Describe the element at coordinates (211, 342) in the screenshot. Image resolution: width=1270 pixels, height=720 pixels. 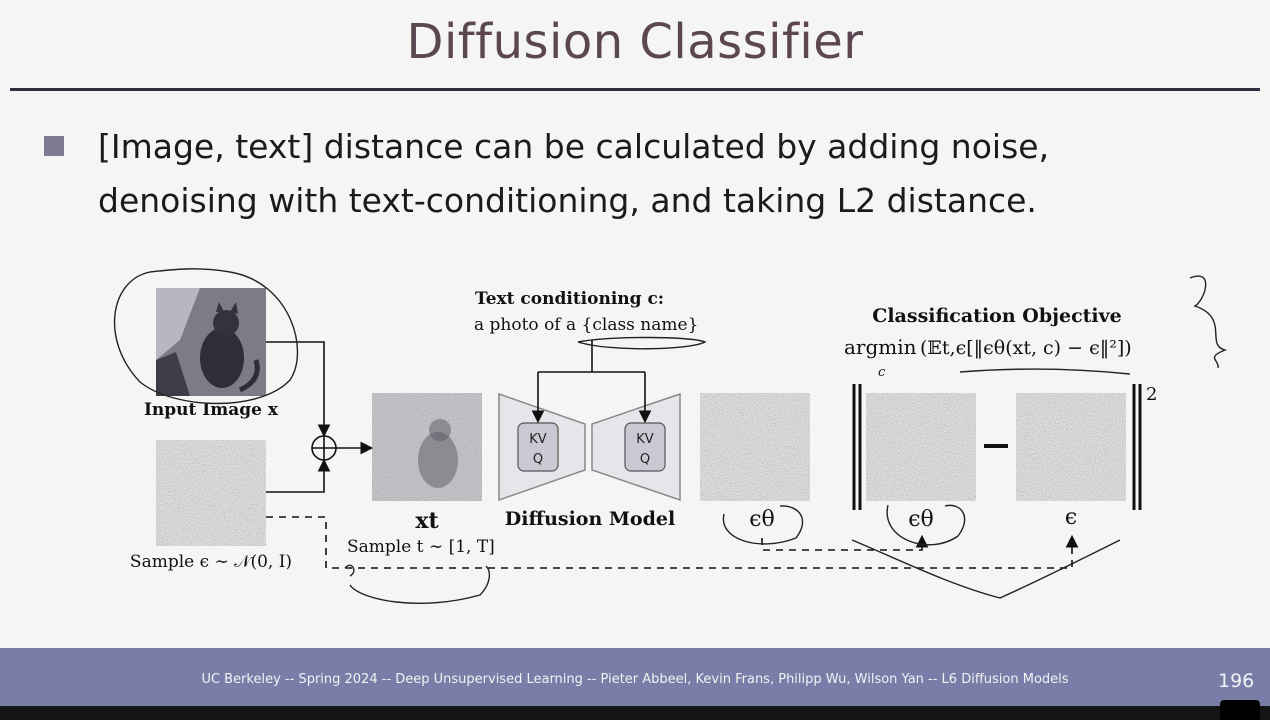
I see `input-cat-image` at that location.